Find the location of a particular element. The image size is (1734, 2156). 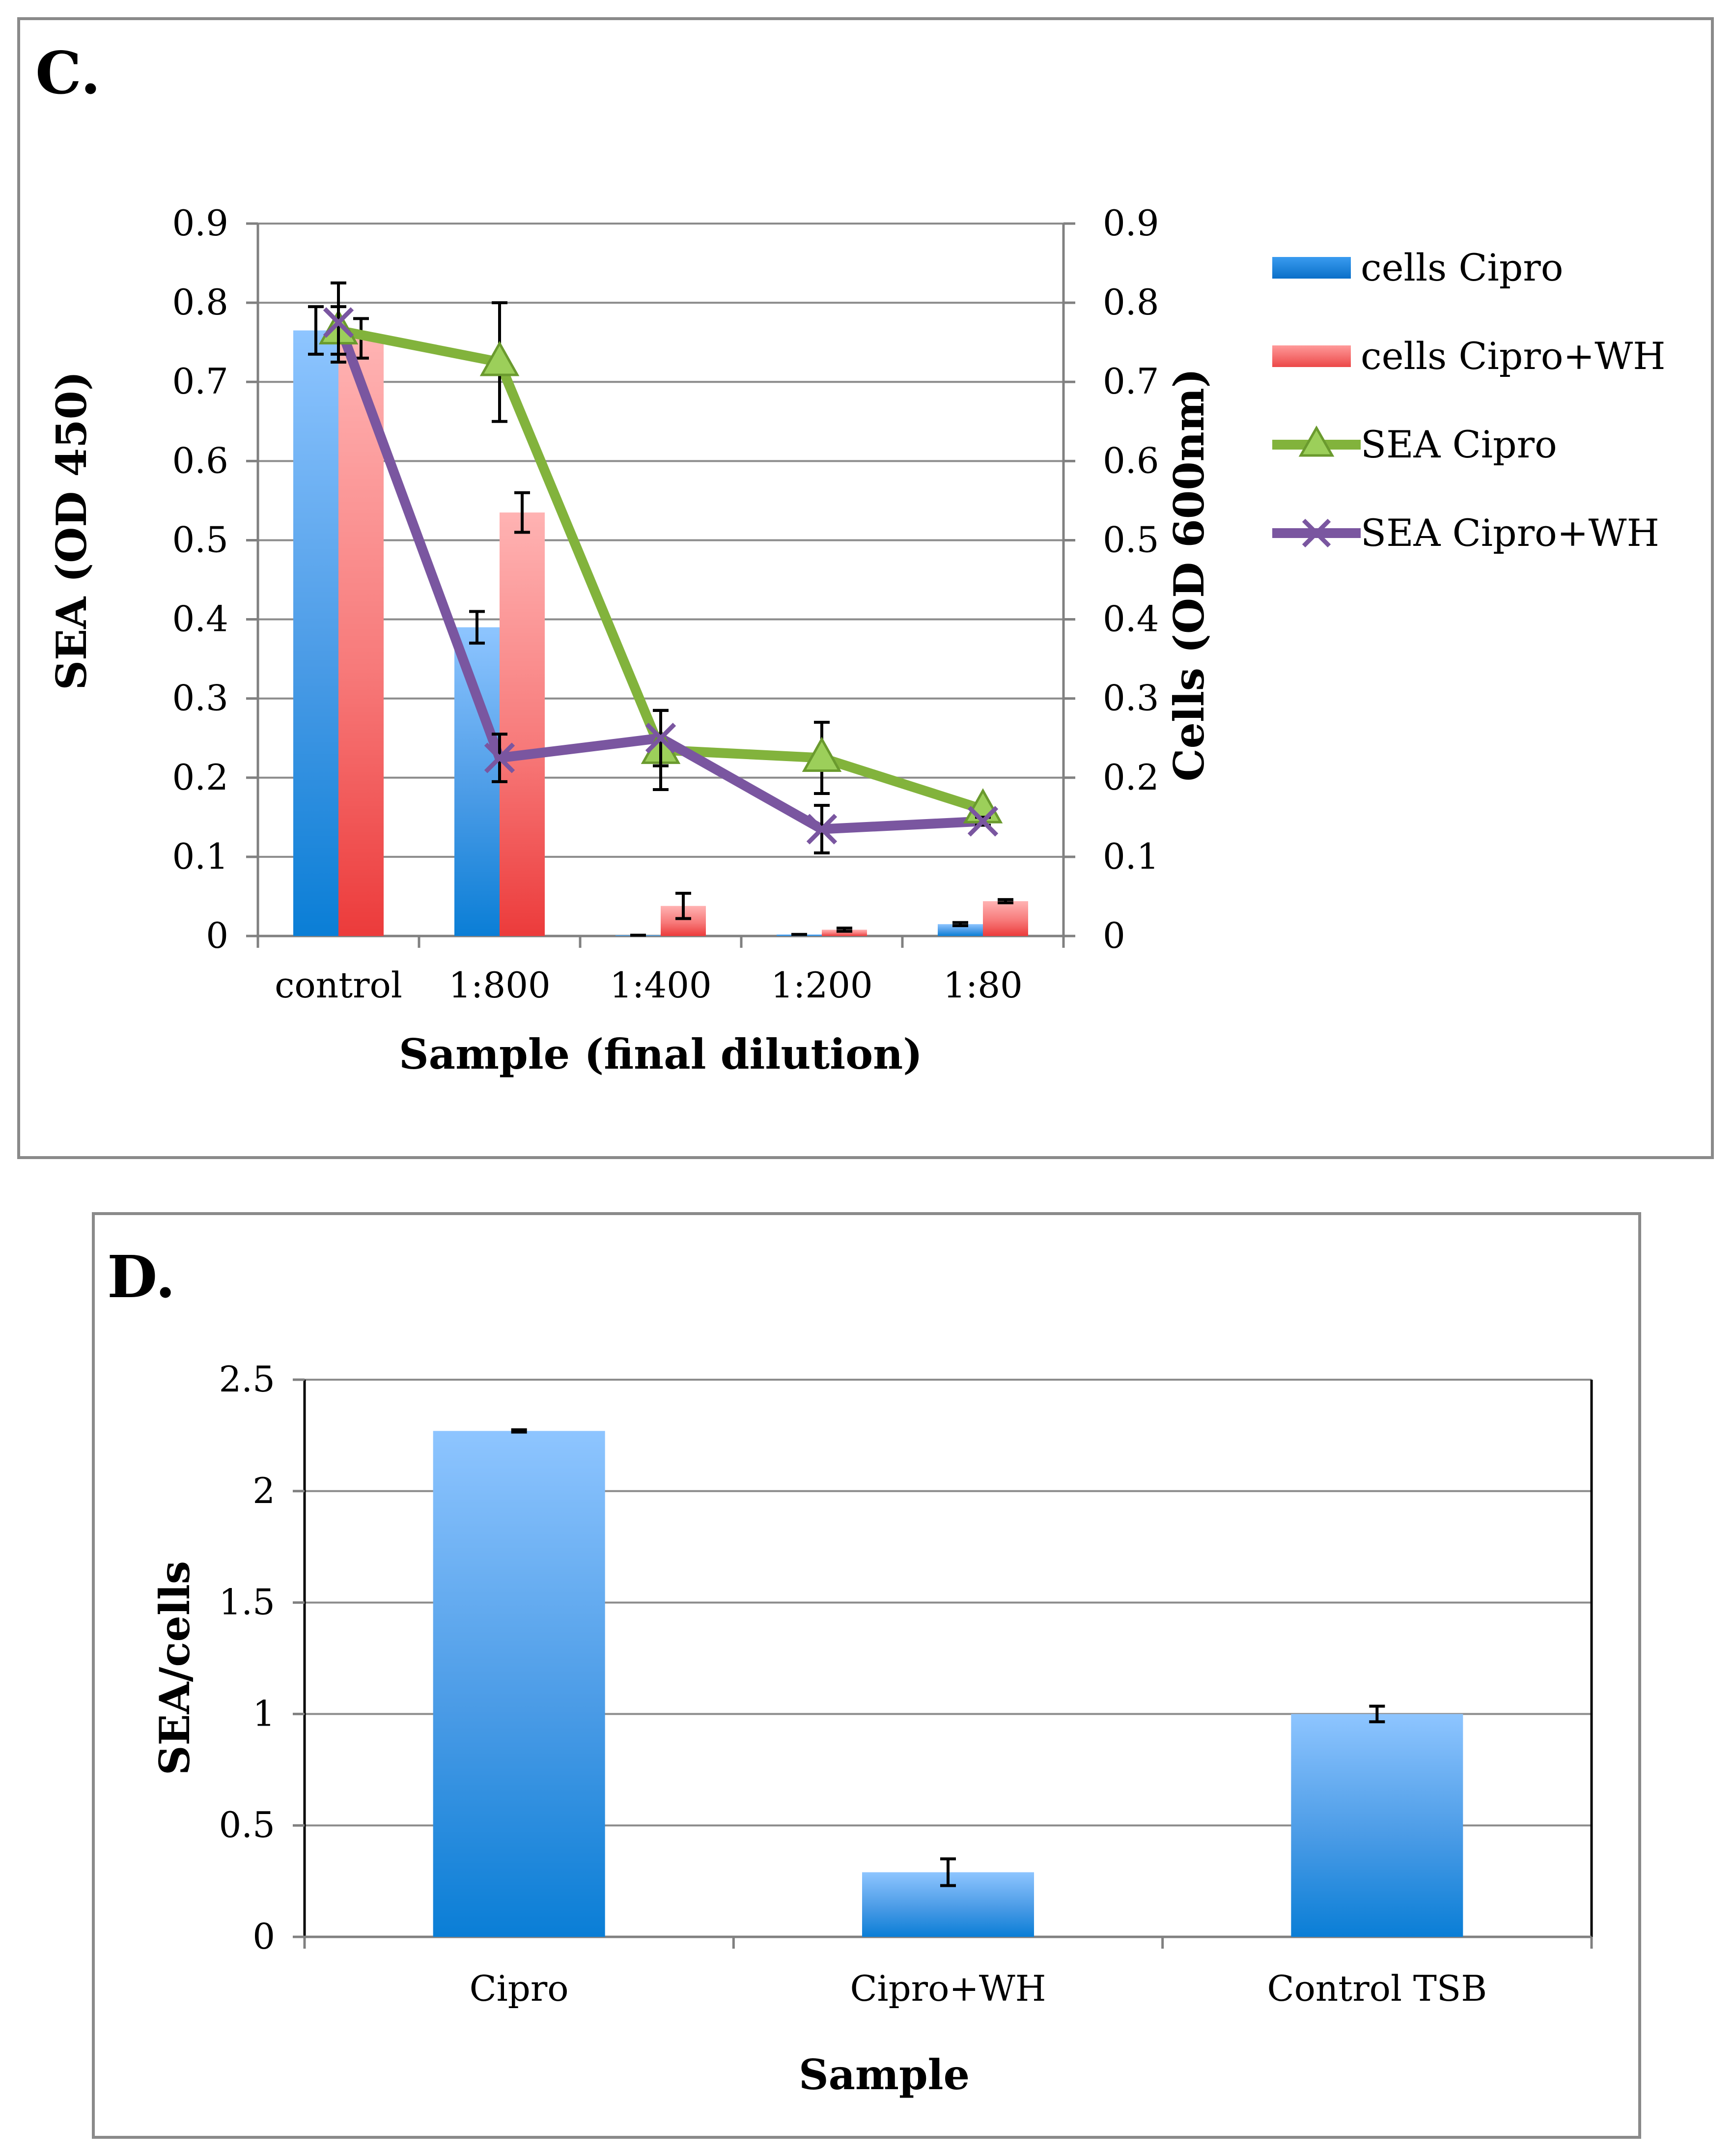

y-tick-label-left: 0.8 is located at coordinates (200, 302).